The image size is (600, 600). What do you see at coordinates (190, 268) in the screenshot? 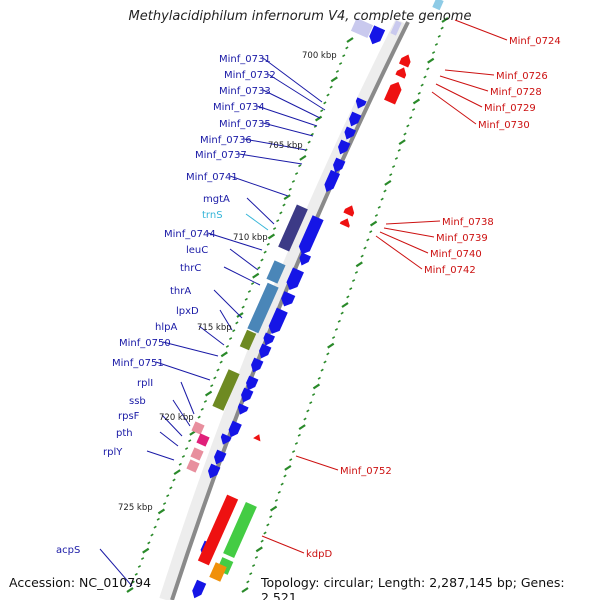
I see `gene-label: thrC` at bounding box center [190, 268].